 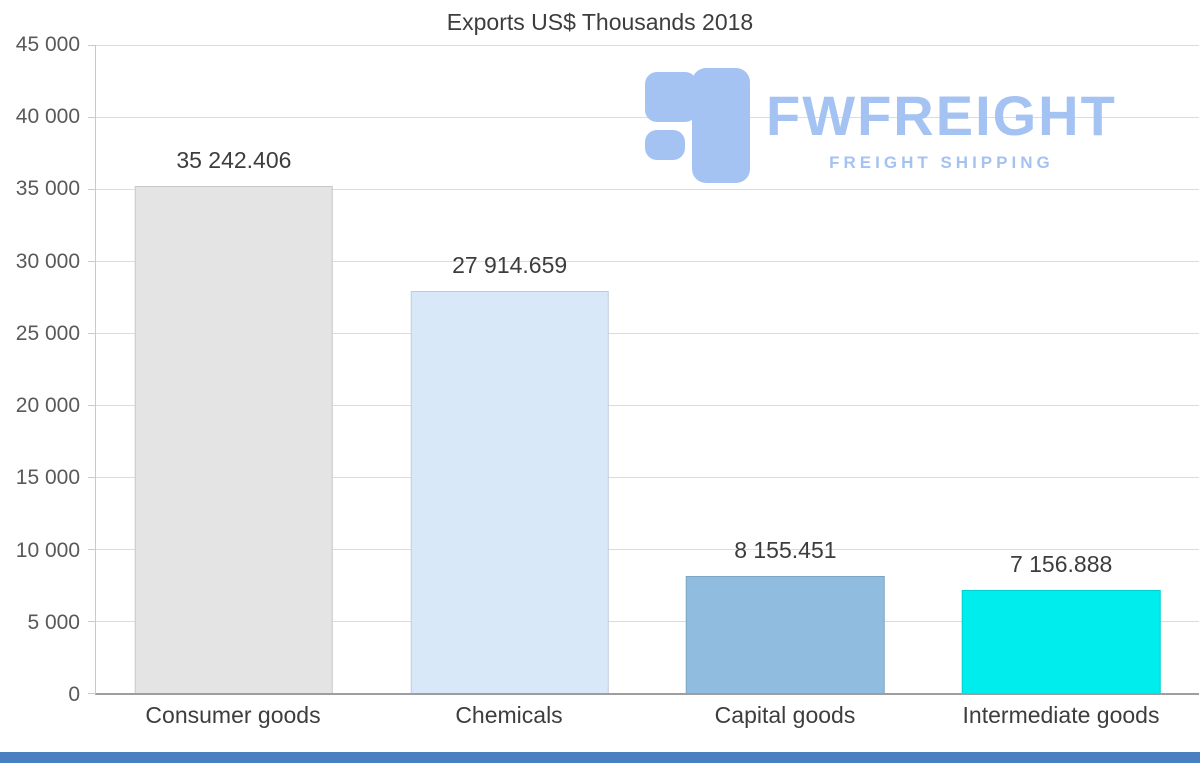 I want to click on bar-value-label: 27 914.659, so click(x=510, y=265).